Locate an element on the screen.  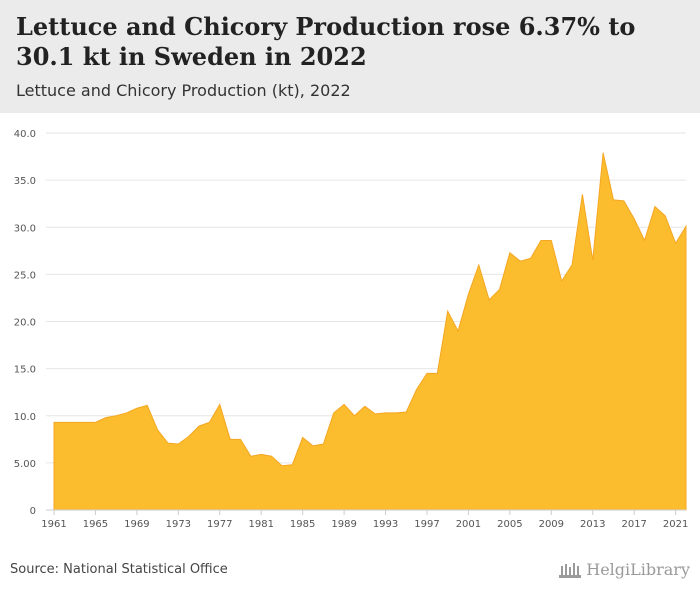
data-point-1975 is located at coordinates (199, 426).